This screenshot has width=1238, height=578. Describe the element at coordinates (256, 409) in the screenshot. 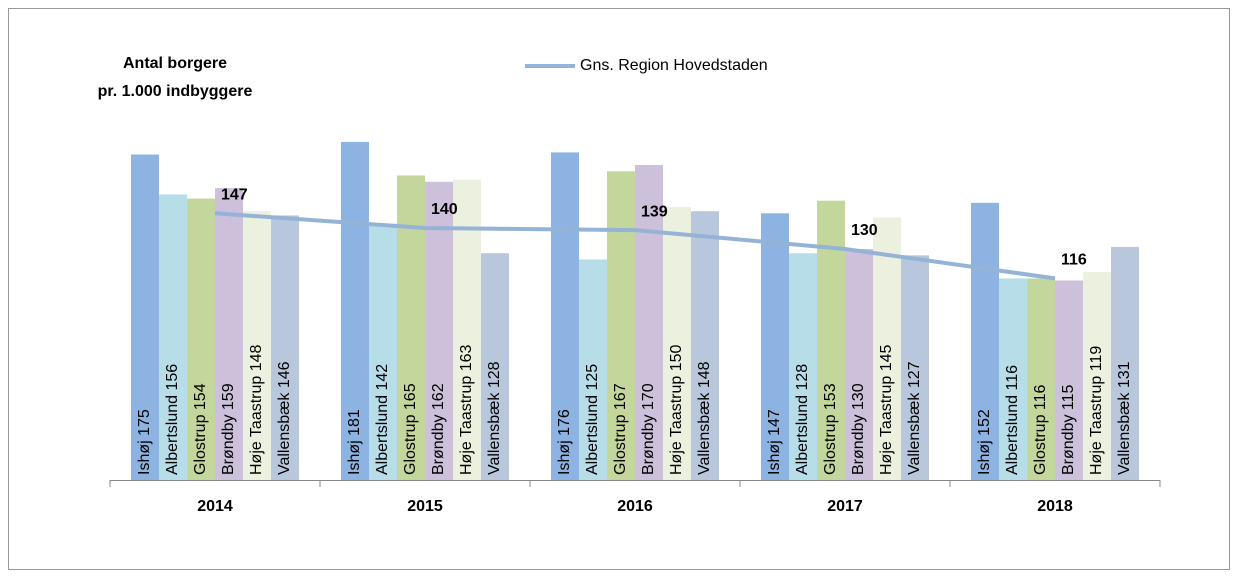

I see `data-label: Høje Taastrup 148` at that location.